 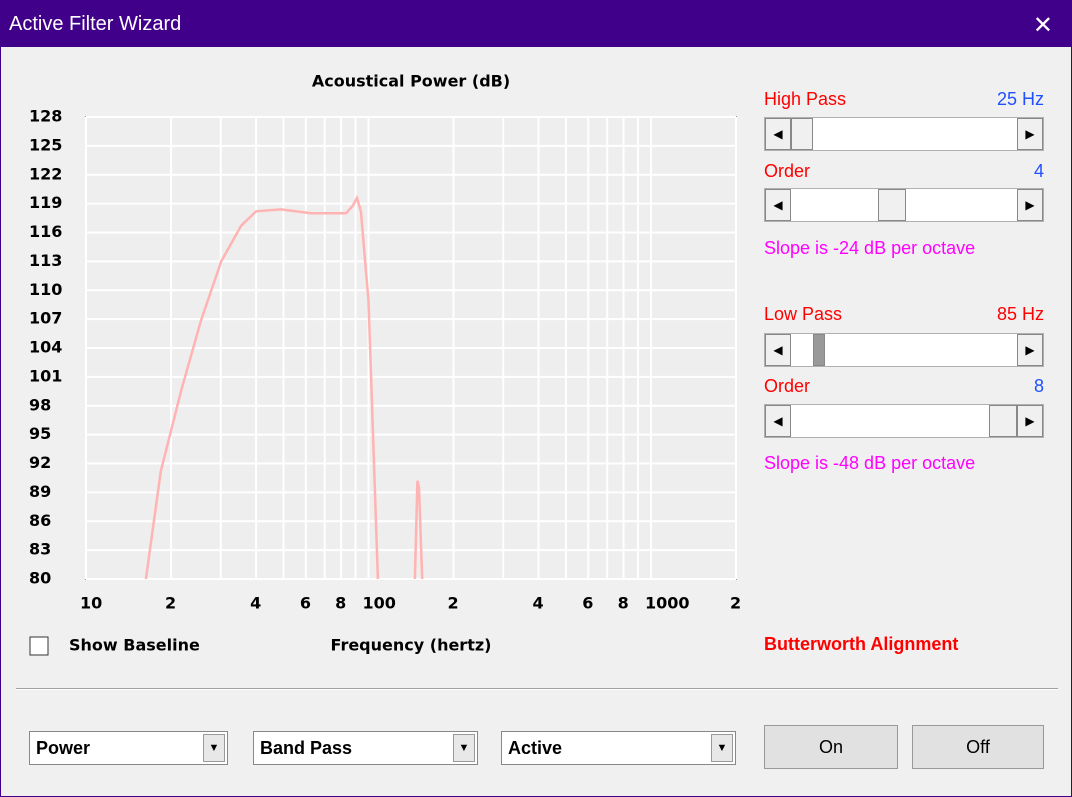 What do you see at coordinates (40, 491) in the screenshot?
I see `y-tick-label: 89` at bounding box center [40, 491].